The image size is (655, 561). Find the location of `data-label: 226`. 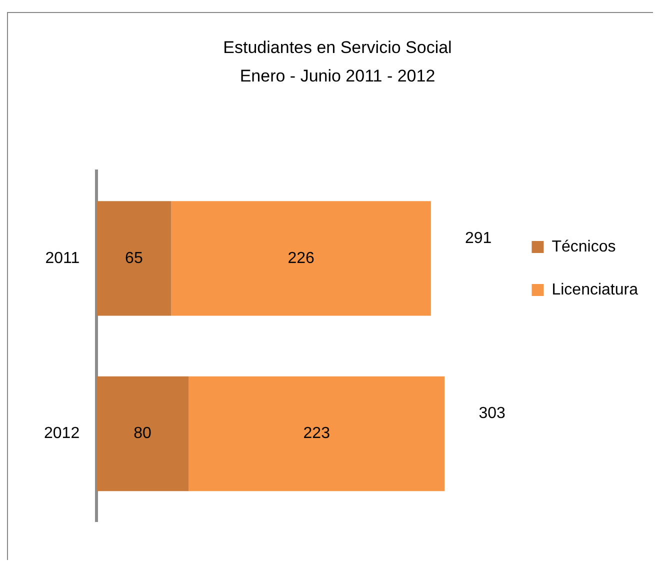

data-label: 226 is located at coordinates (301, 258).